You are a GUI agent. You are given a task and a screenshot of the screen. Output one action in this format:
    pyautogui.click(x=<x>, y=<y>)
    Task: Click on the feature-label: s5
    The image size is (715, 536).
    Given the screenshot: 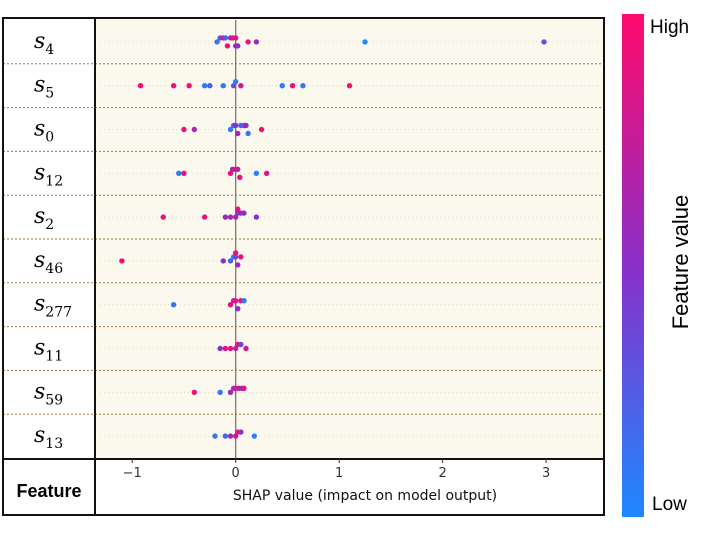 What is the action you would take?
    pyautogui.click(x=44, y=87)
    